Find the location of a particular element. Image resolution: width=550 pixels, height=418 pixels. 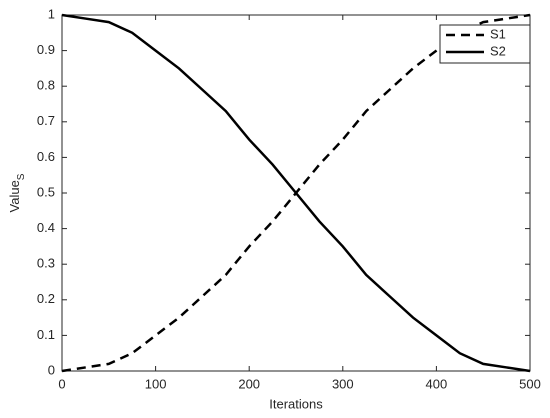

x-tick-label: 300 is located at coordinates (343, 383).